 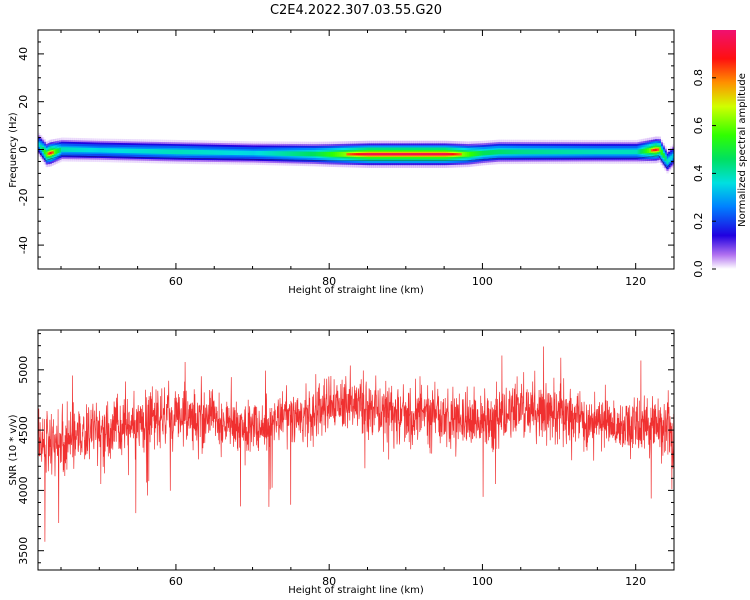 What do you see at coordinates (176, 281) in the screenshot?
I see `x-tick-label: 60` at bounding box center [176, 281].